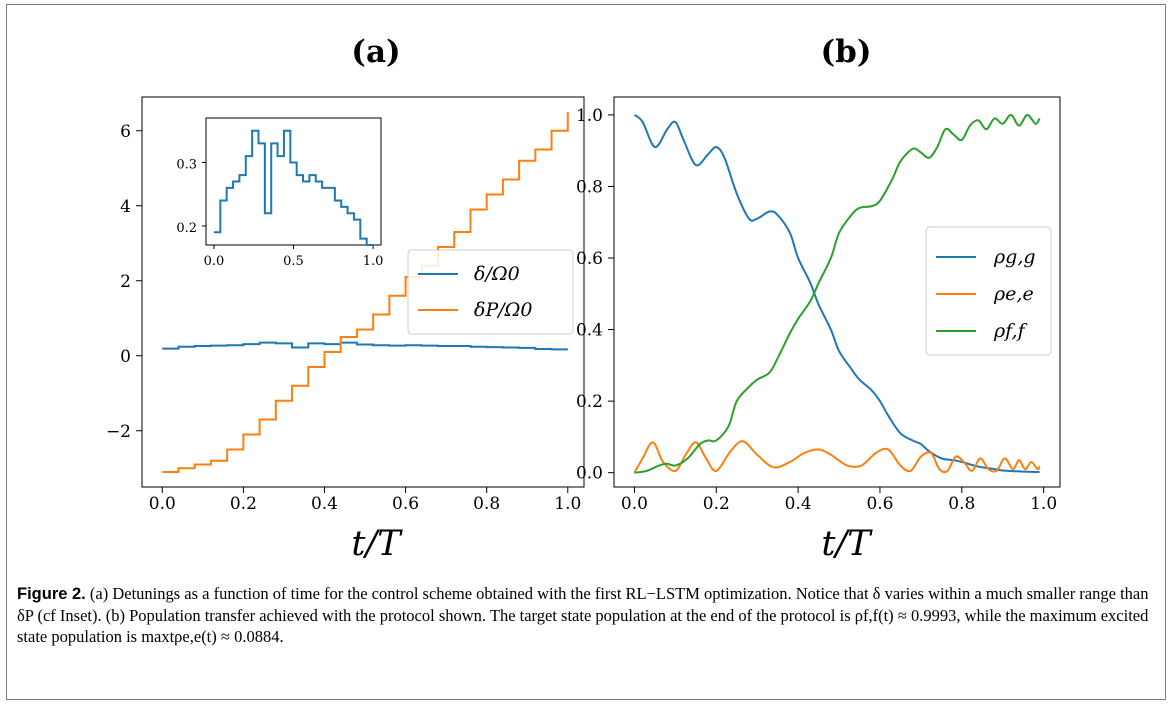  Describe the element at coordinates (589, 116) in the screenshot. I see `panel-b-ytick-label: 1.0` at that location.